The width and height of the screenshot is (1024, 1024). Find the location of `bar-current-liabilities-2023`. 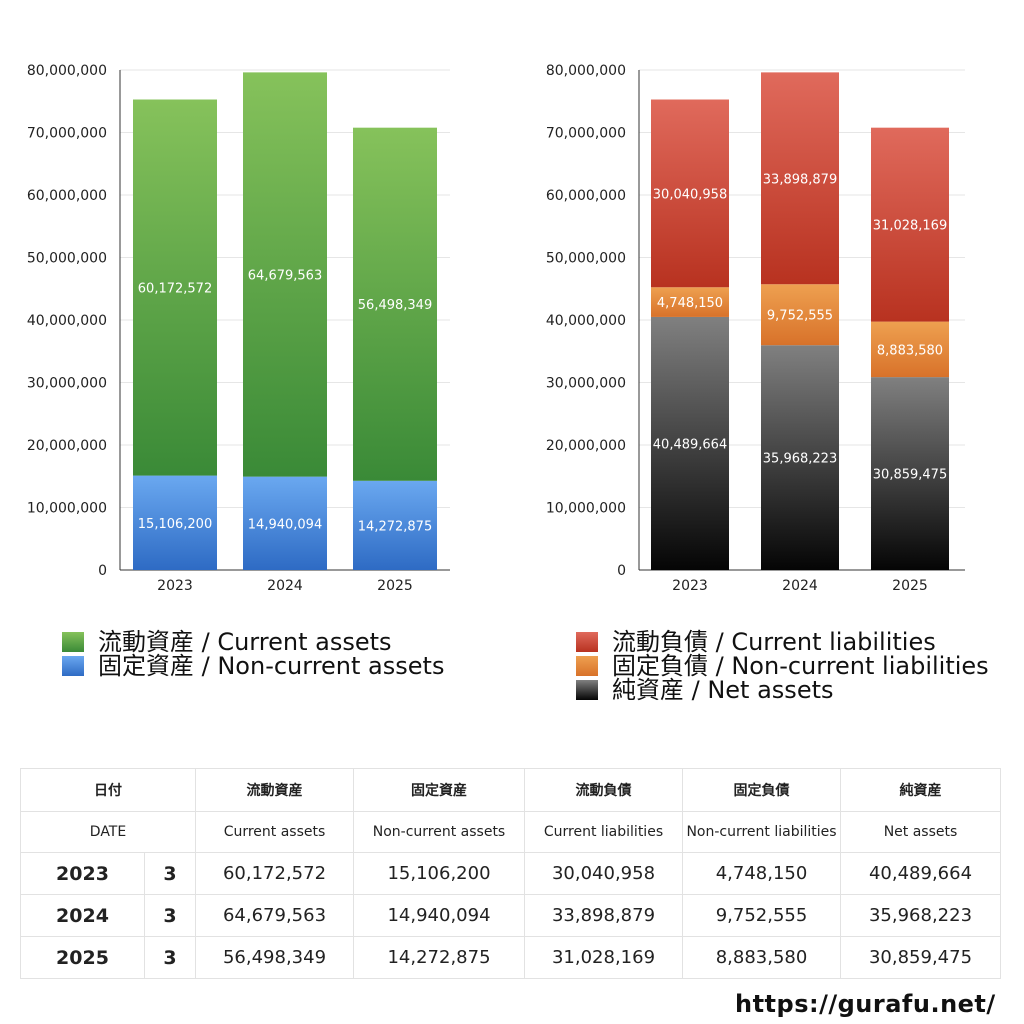

bar-current-liabilities-2023 is located at coordinates (690, 193).